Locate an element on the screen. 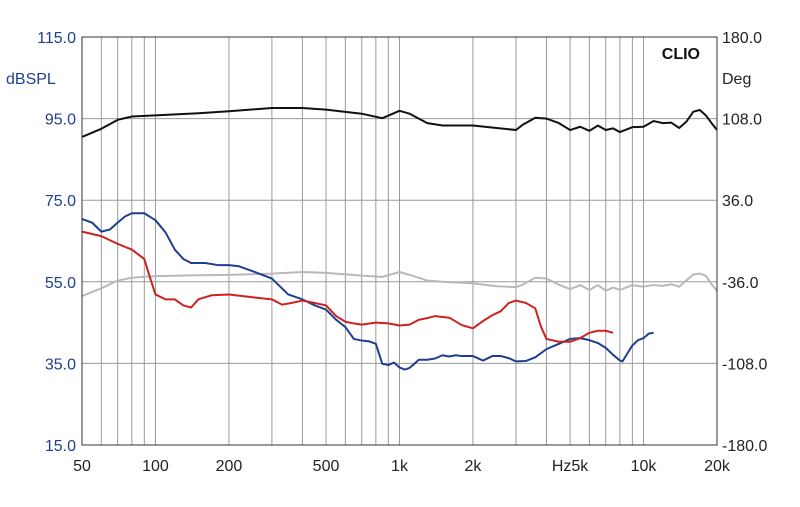 The width and height of the screenshot is (800, 507). x-tick-label: 200 is located at coordinates (229, 466).